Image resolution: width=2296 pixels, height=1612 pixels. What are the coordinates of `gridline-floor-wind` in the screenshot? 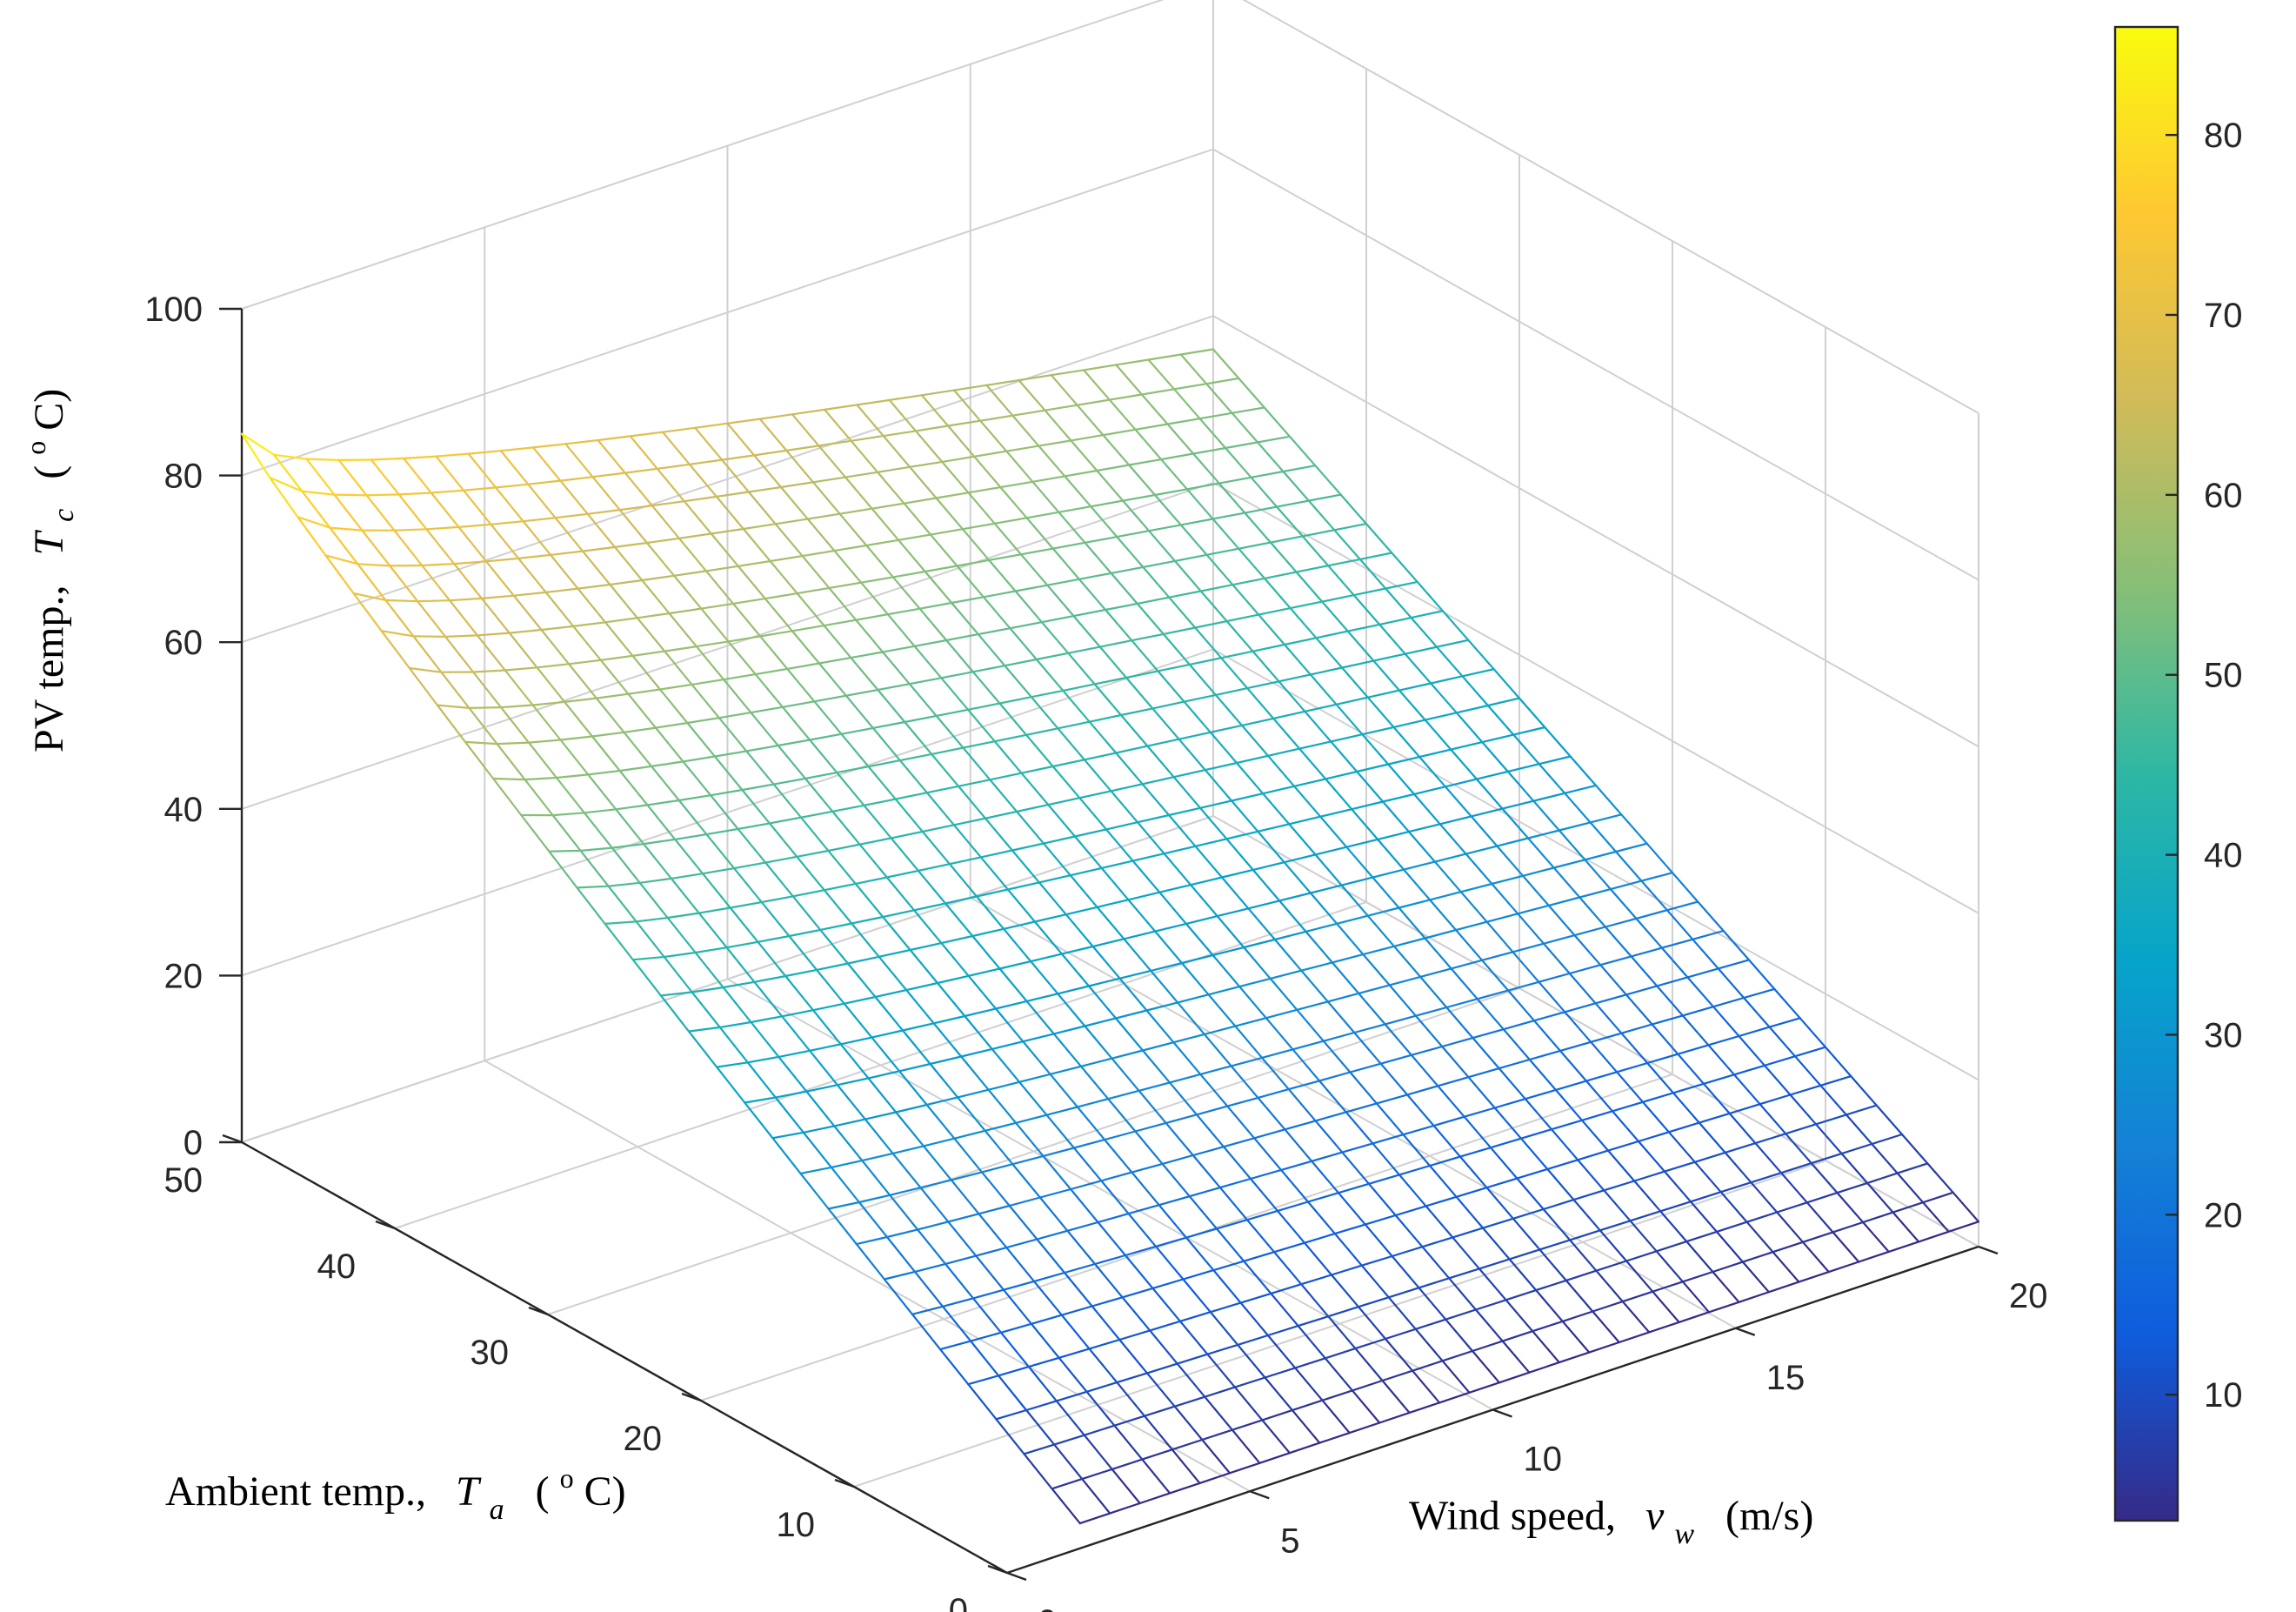 It's located at (868, 1276).